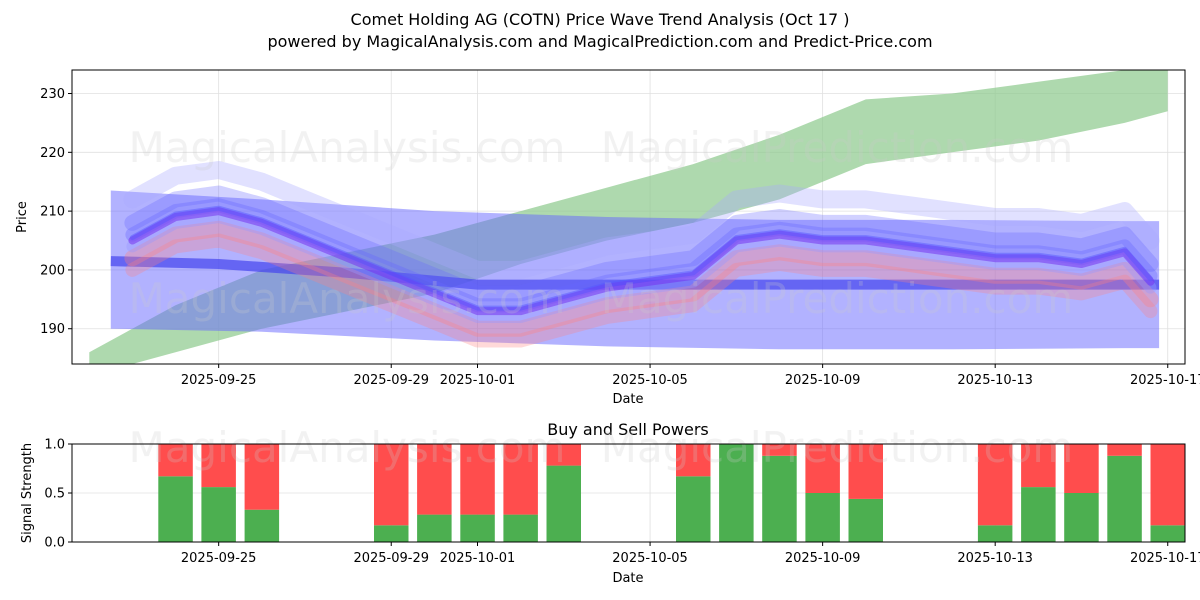  I want to click on price-x-axis-label: Date, so click(627, 399).